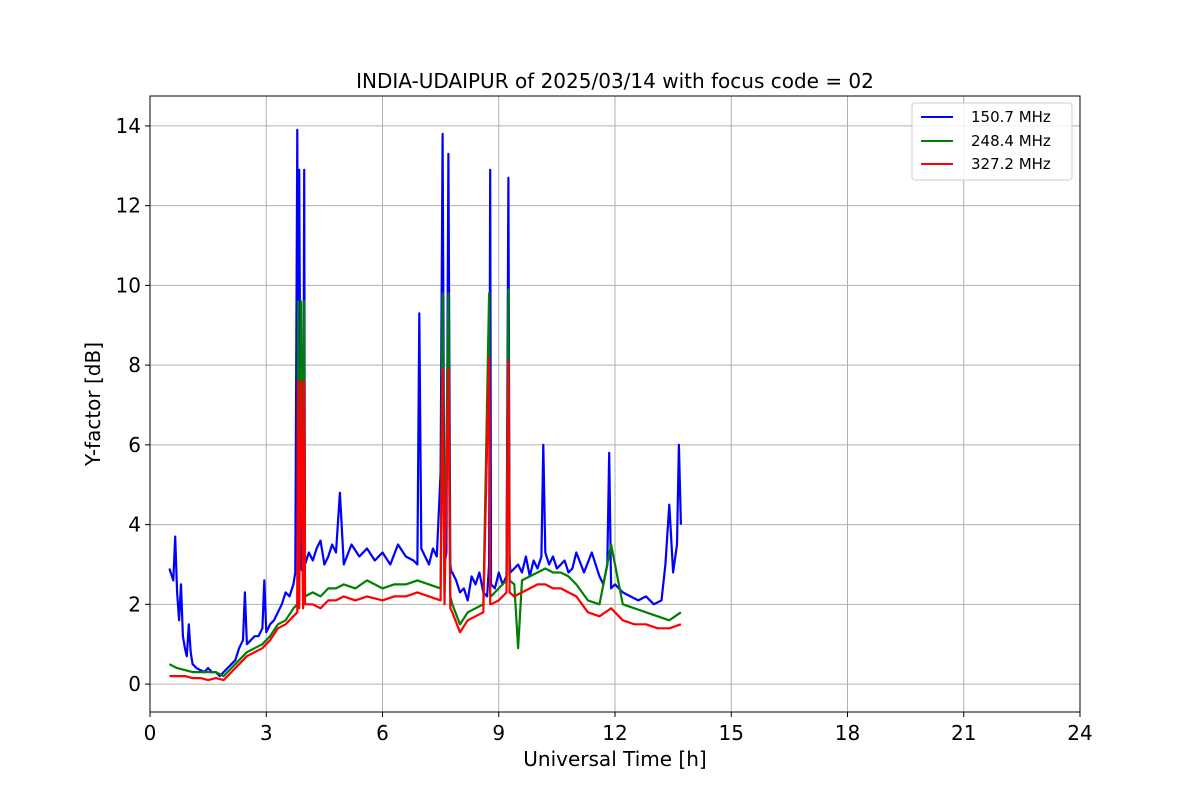  I want to click on legend: 150.7 MHz 248.4 MHz 327.2 MHz, so click(992, 141).